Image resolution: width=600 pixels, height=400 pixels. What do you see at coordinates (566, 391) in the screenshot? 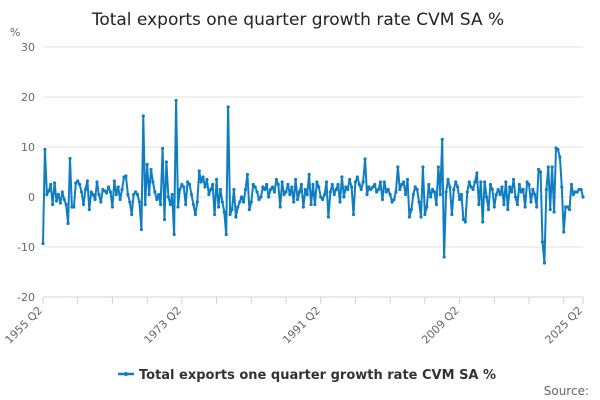
I see `source-label: Source:` at bounding box center [566, 391].